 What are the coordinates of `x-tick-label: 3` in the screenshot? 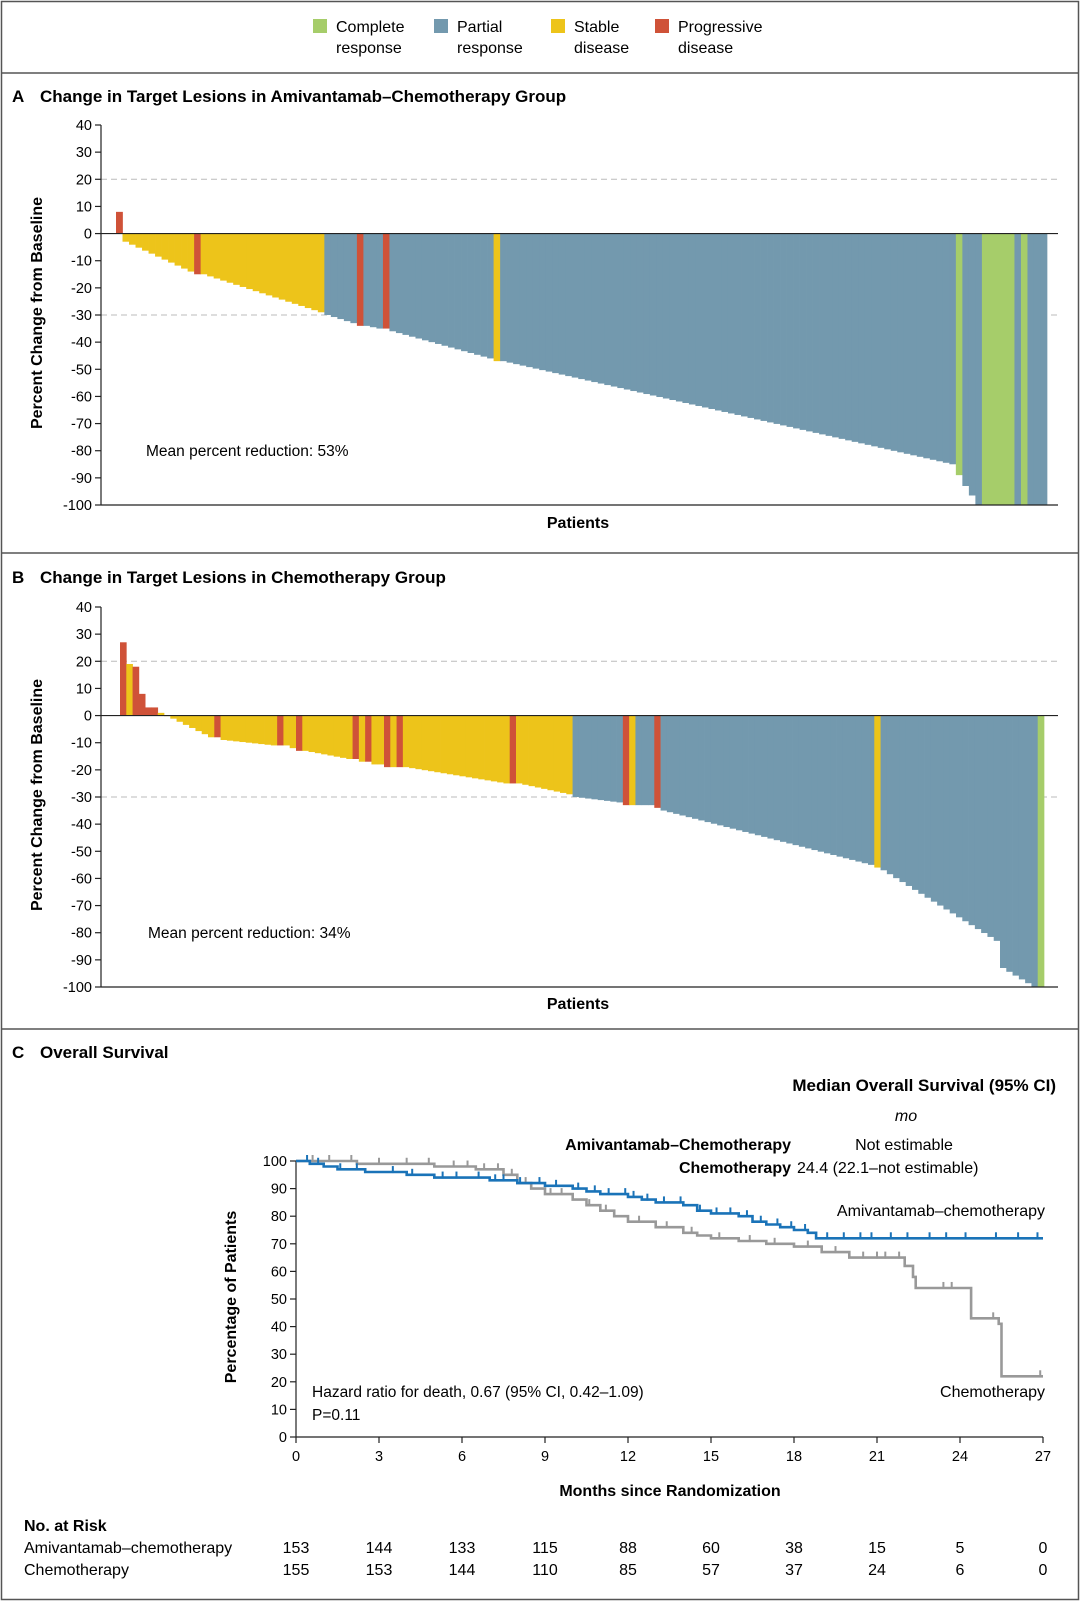 It's located at (379, 1457).